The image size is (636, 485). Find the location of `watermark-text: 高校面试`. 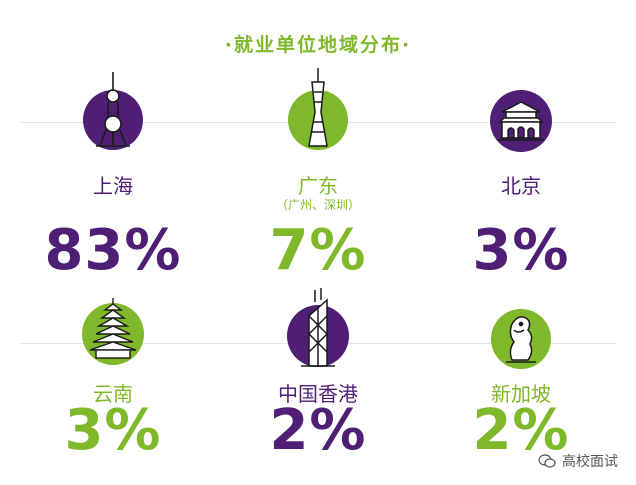

watermark-text: 高校面试 is located at coordinates (590, 462).